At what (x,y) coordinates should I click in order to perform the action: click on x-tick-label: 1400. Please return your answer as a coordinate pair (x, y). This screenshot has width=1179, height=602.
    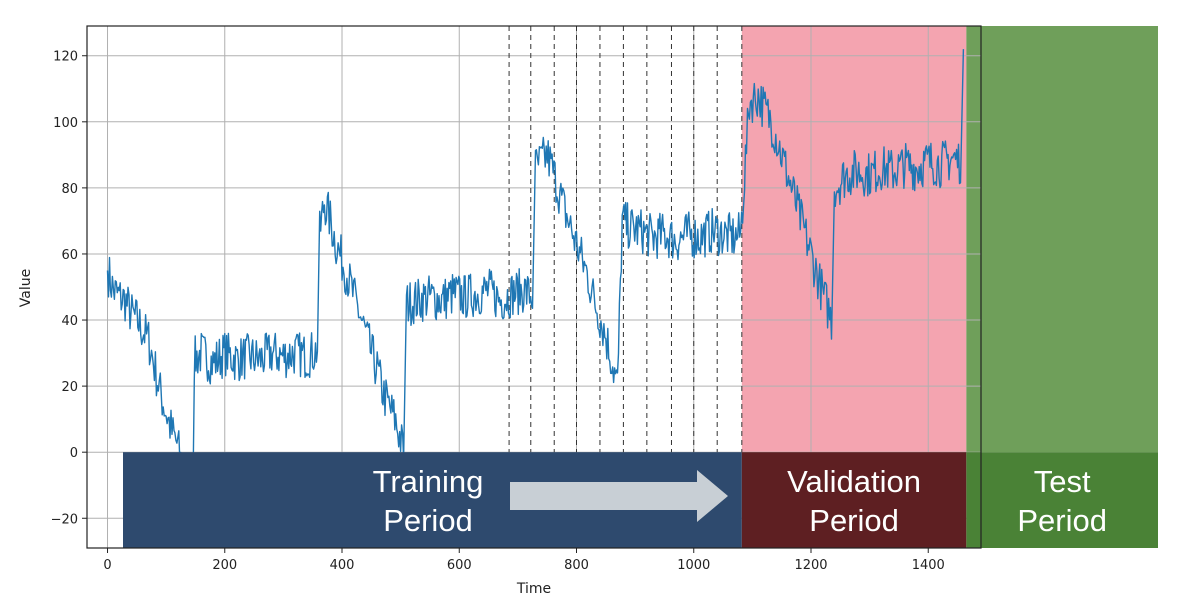
    Looking at the image, I should click on (928, 565).